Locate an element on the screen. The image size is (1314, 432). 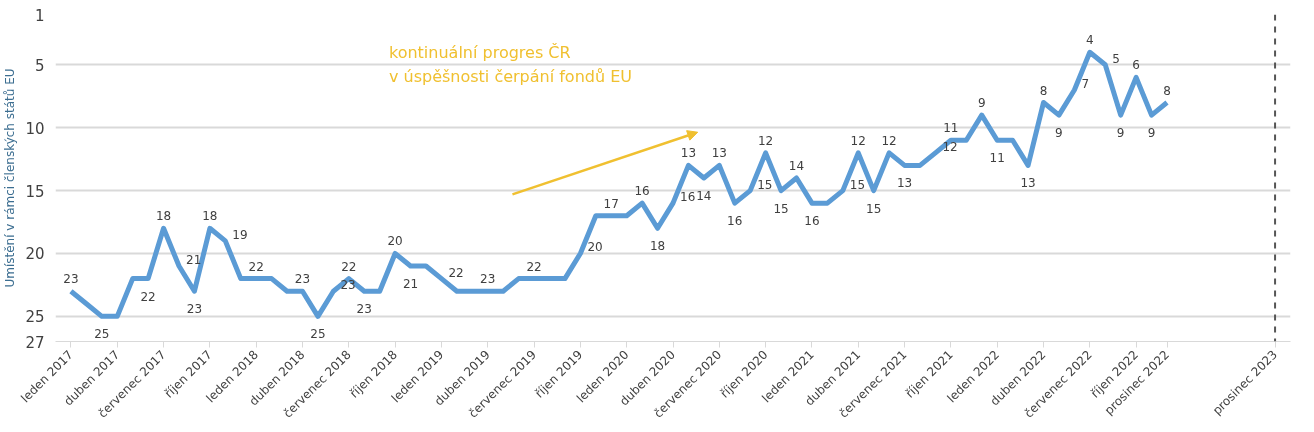
y-tick-label: 20 is located at coordinates (35, 254).